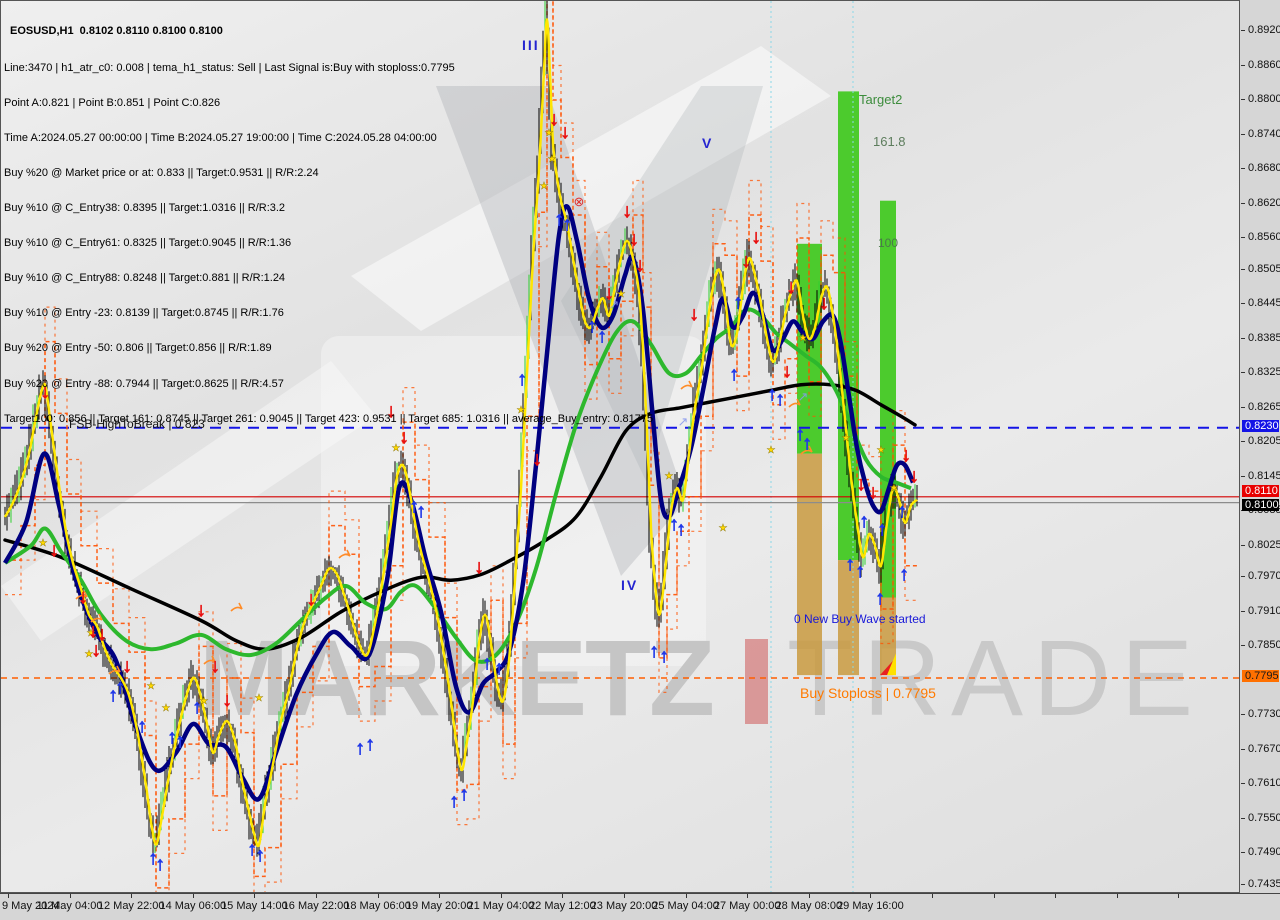  What do you see at coordinates (1264, 337) in the screenshot?
I see `price-tick-label: 0.8385` at bounding box center [1264, 337].